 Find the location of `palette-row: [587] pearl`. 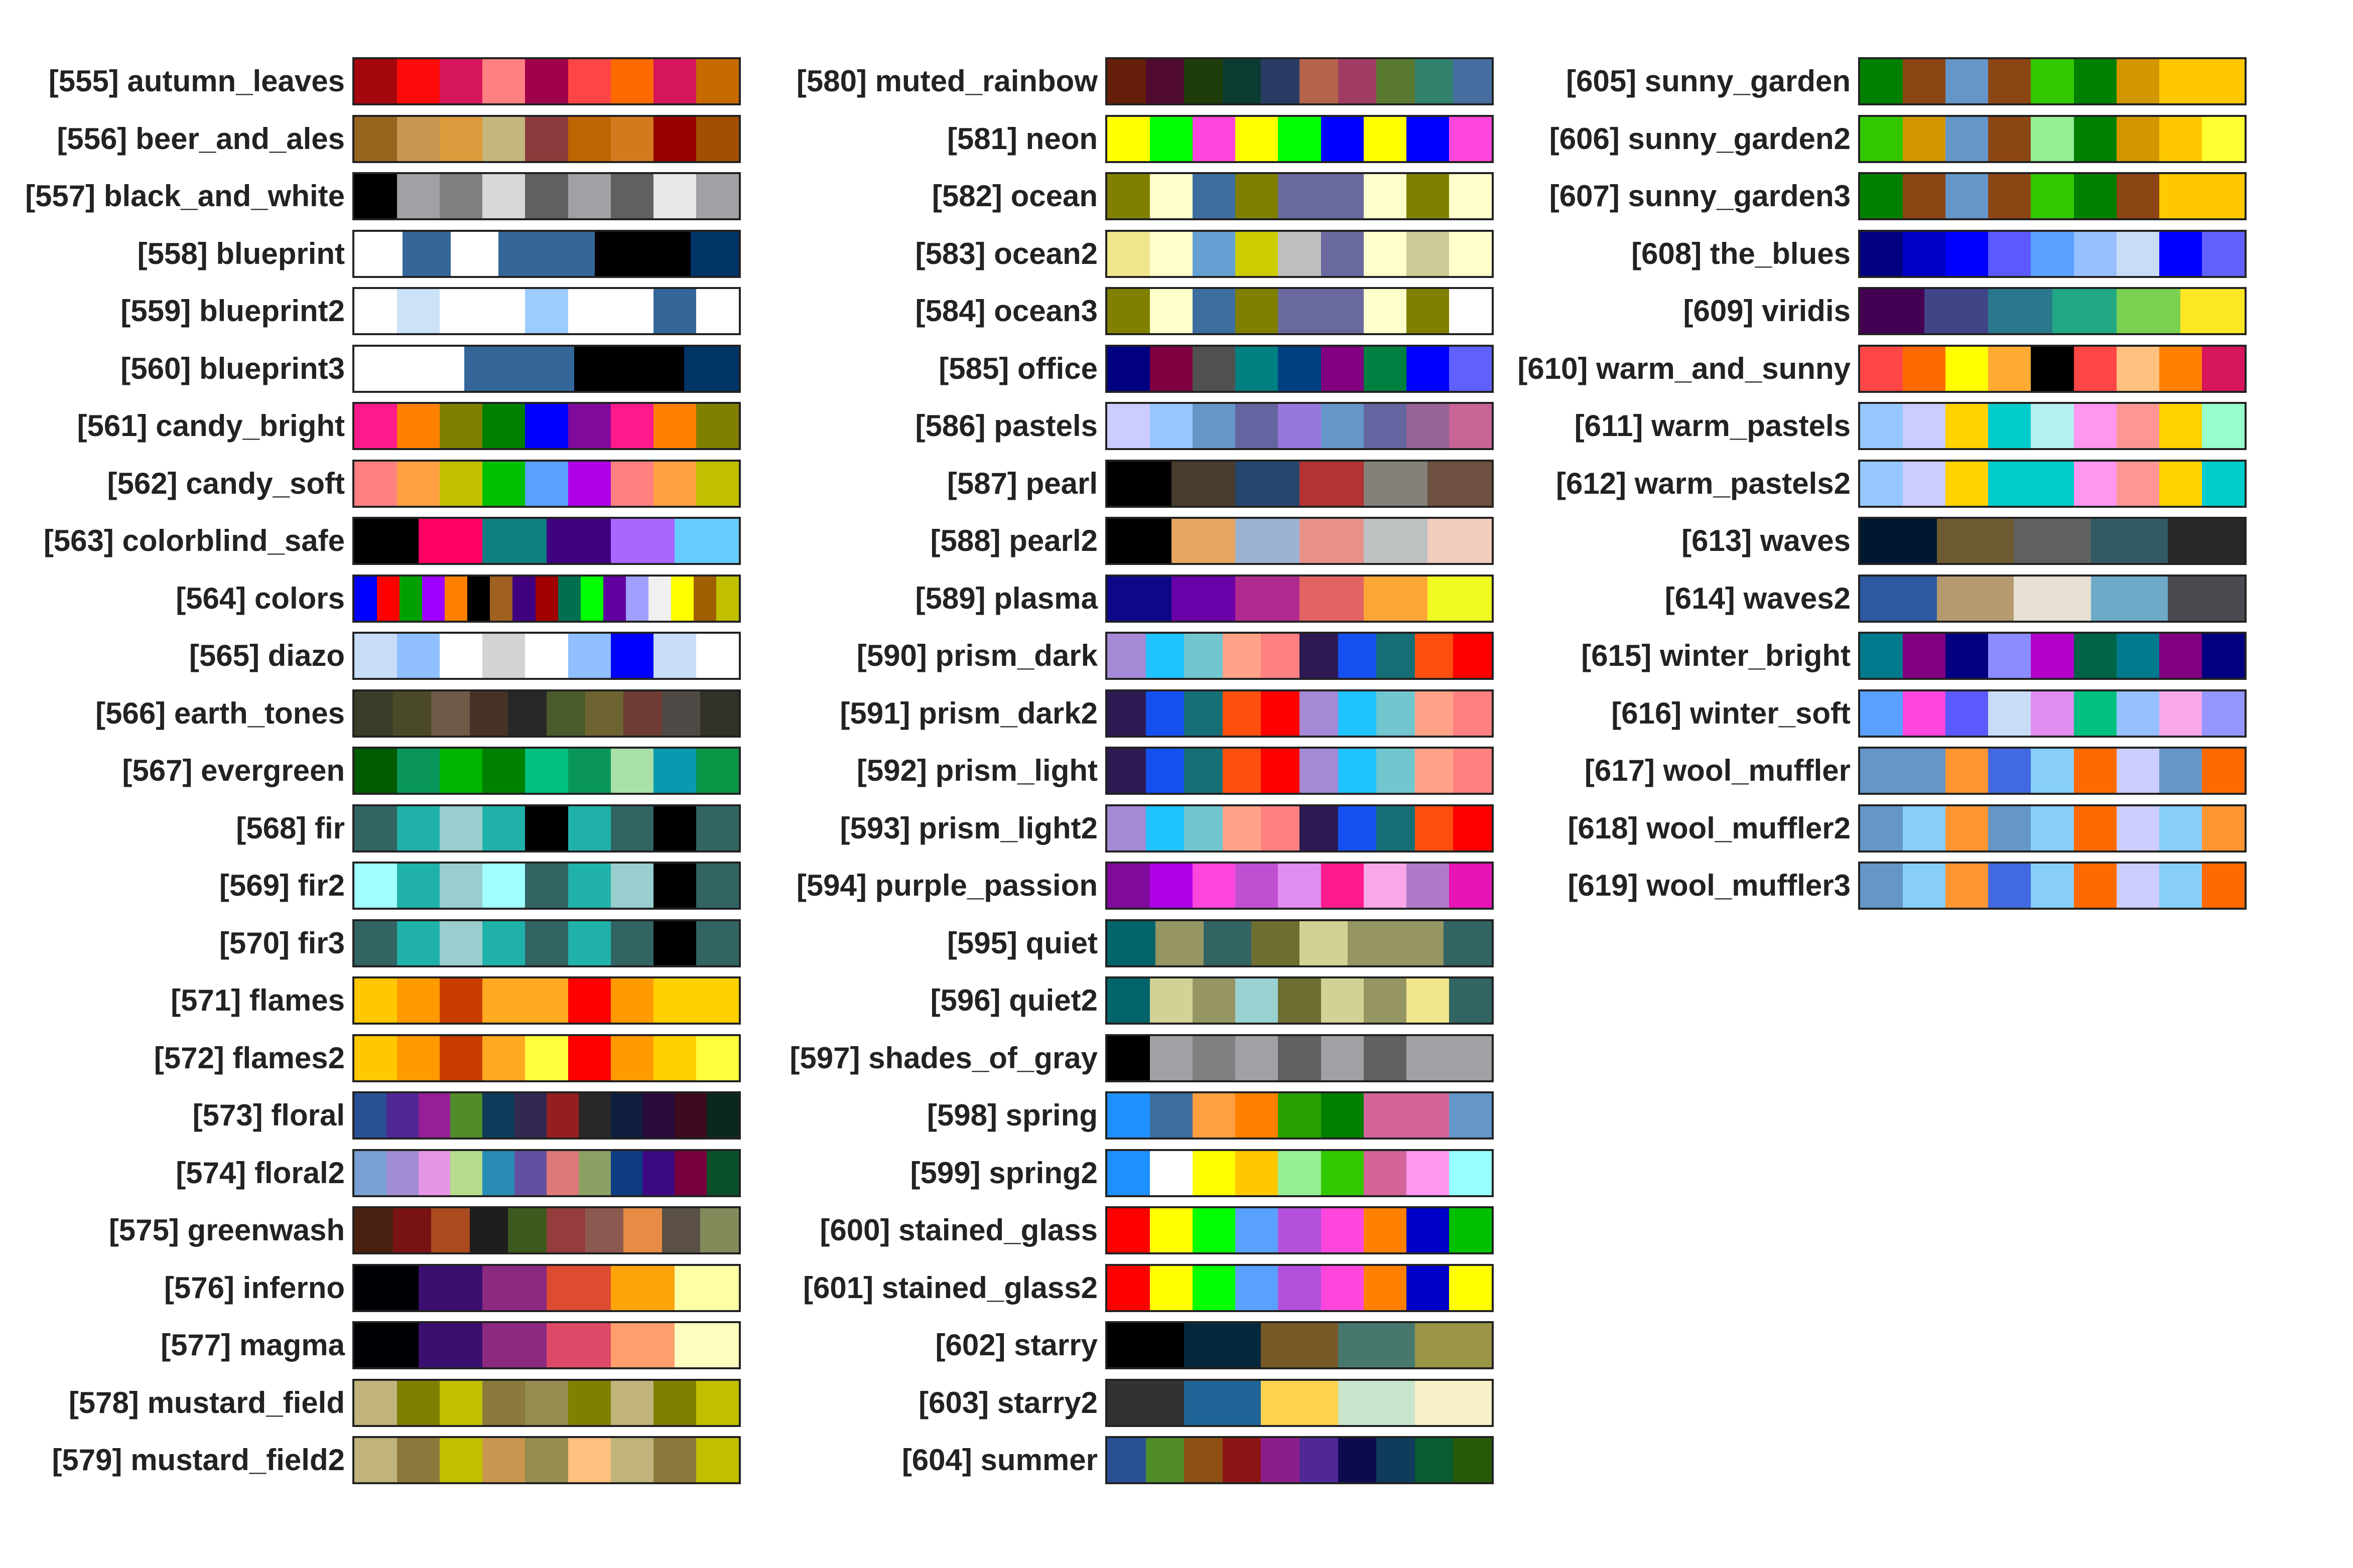

palette-row: [587] pearl is located at coordinates (1176, 483).